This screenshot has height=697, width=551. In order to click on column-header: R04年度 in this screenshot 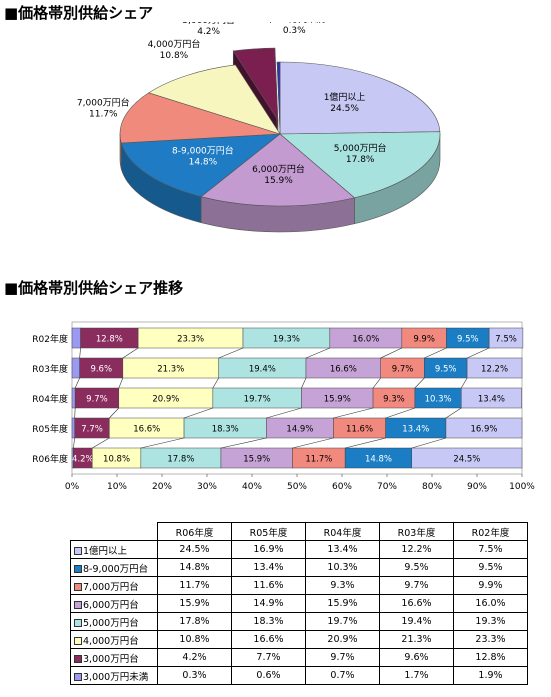, I will do `click(342, 531)`.